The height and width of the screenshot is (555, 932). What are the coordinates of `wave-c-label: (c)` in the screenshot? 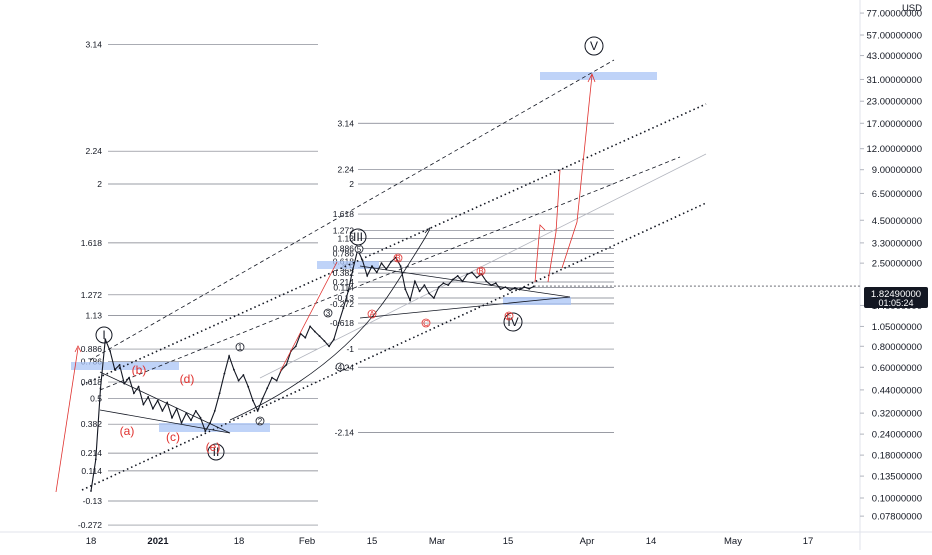 It's located at (173, 437).